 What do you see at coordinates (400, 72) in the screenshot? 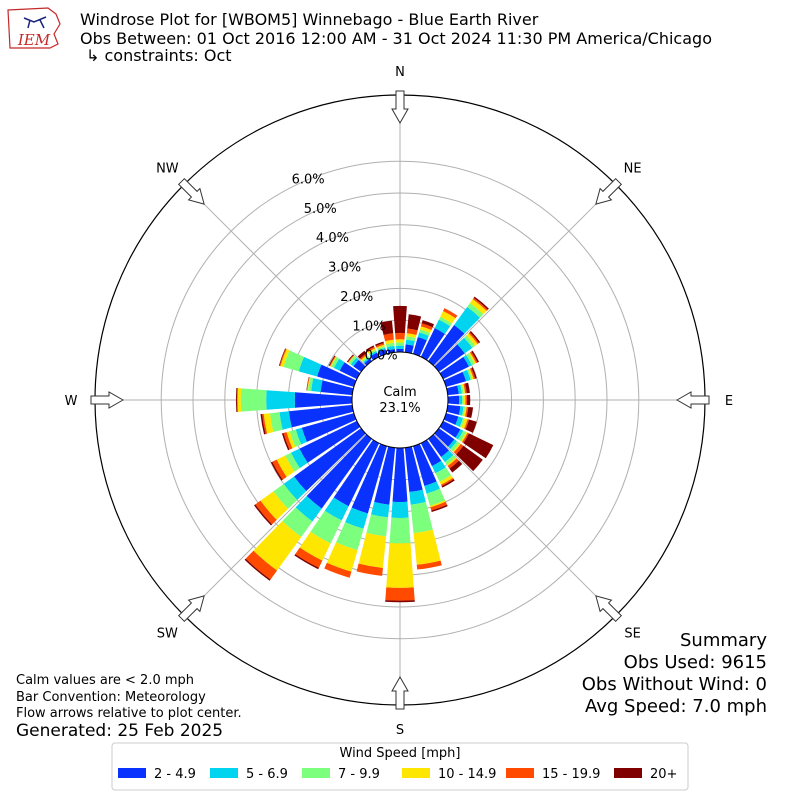
I see `direction-label-n: N` at bounding box center [400, 72].